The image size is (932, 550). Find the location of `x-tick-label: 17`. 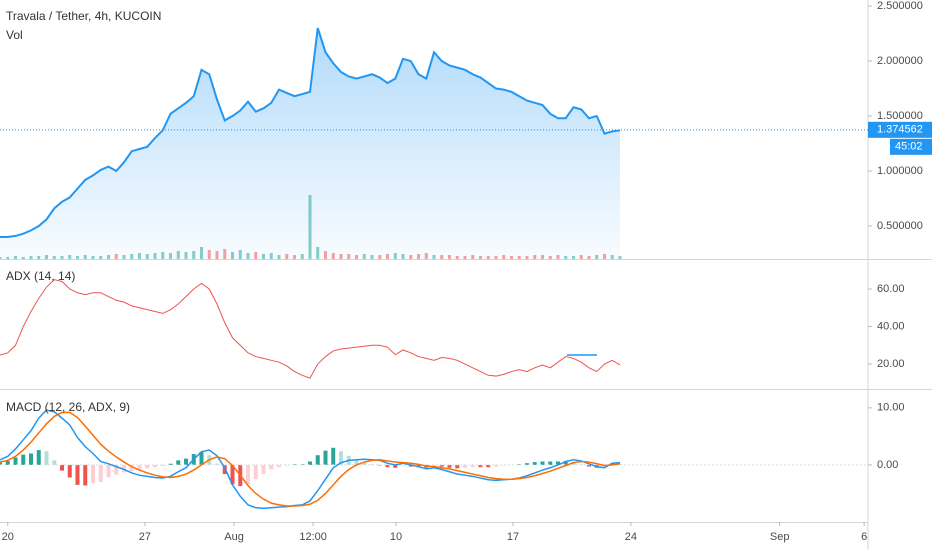

x-tick-label: 17 is located at coordinates (513, 537).